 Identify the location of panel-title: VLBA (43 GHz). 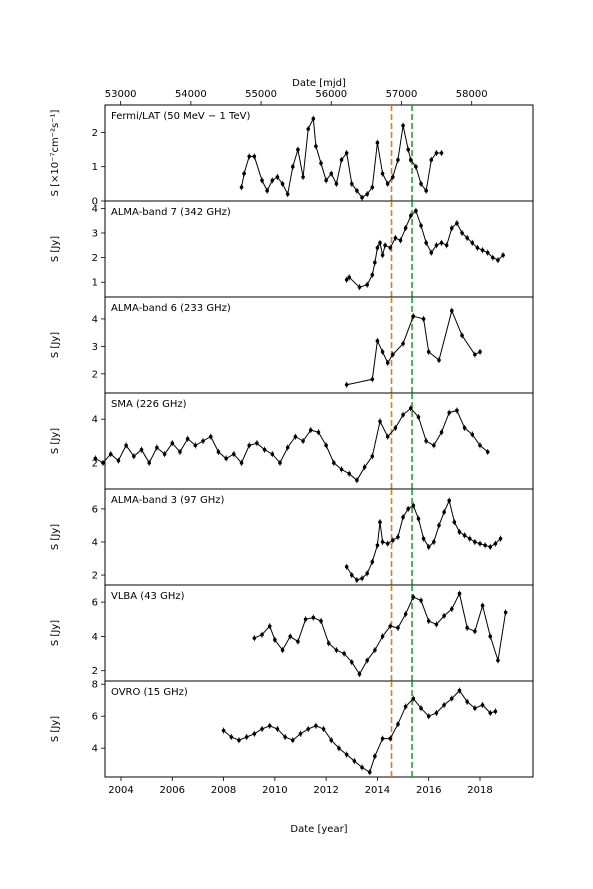
(148, 596).